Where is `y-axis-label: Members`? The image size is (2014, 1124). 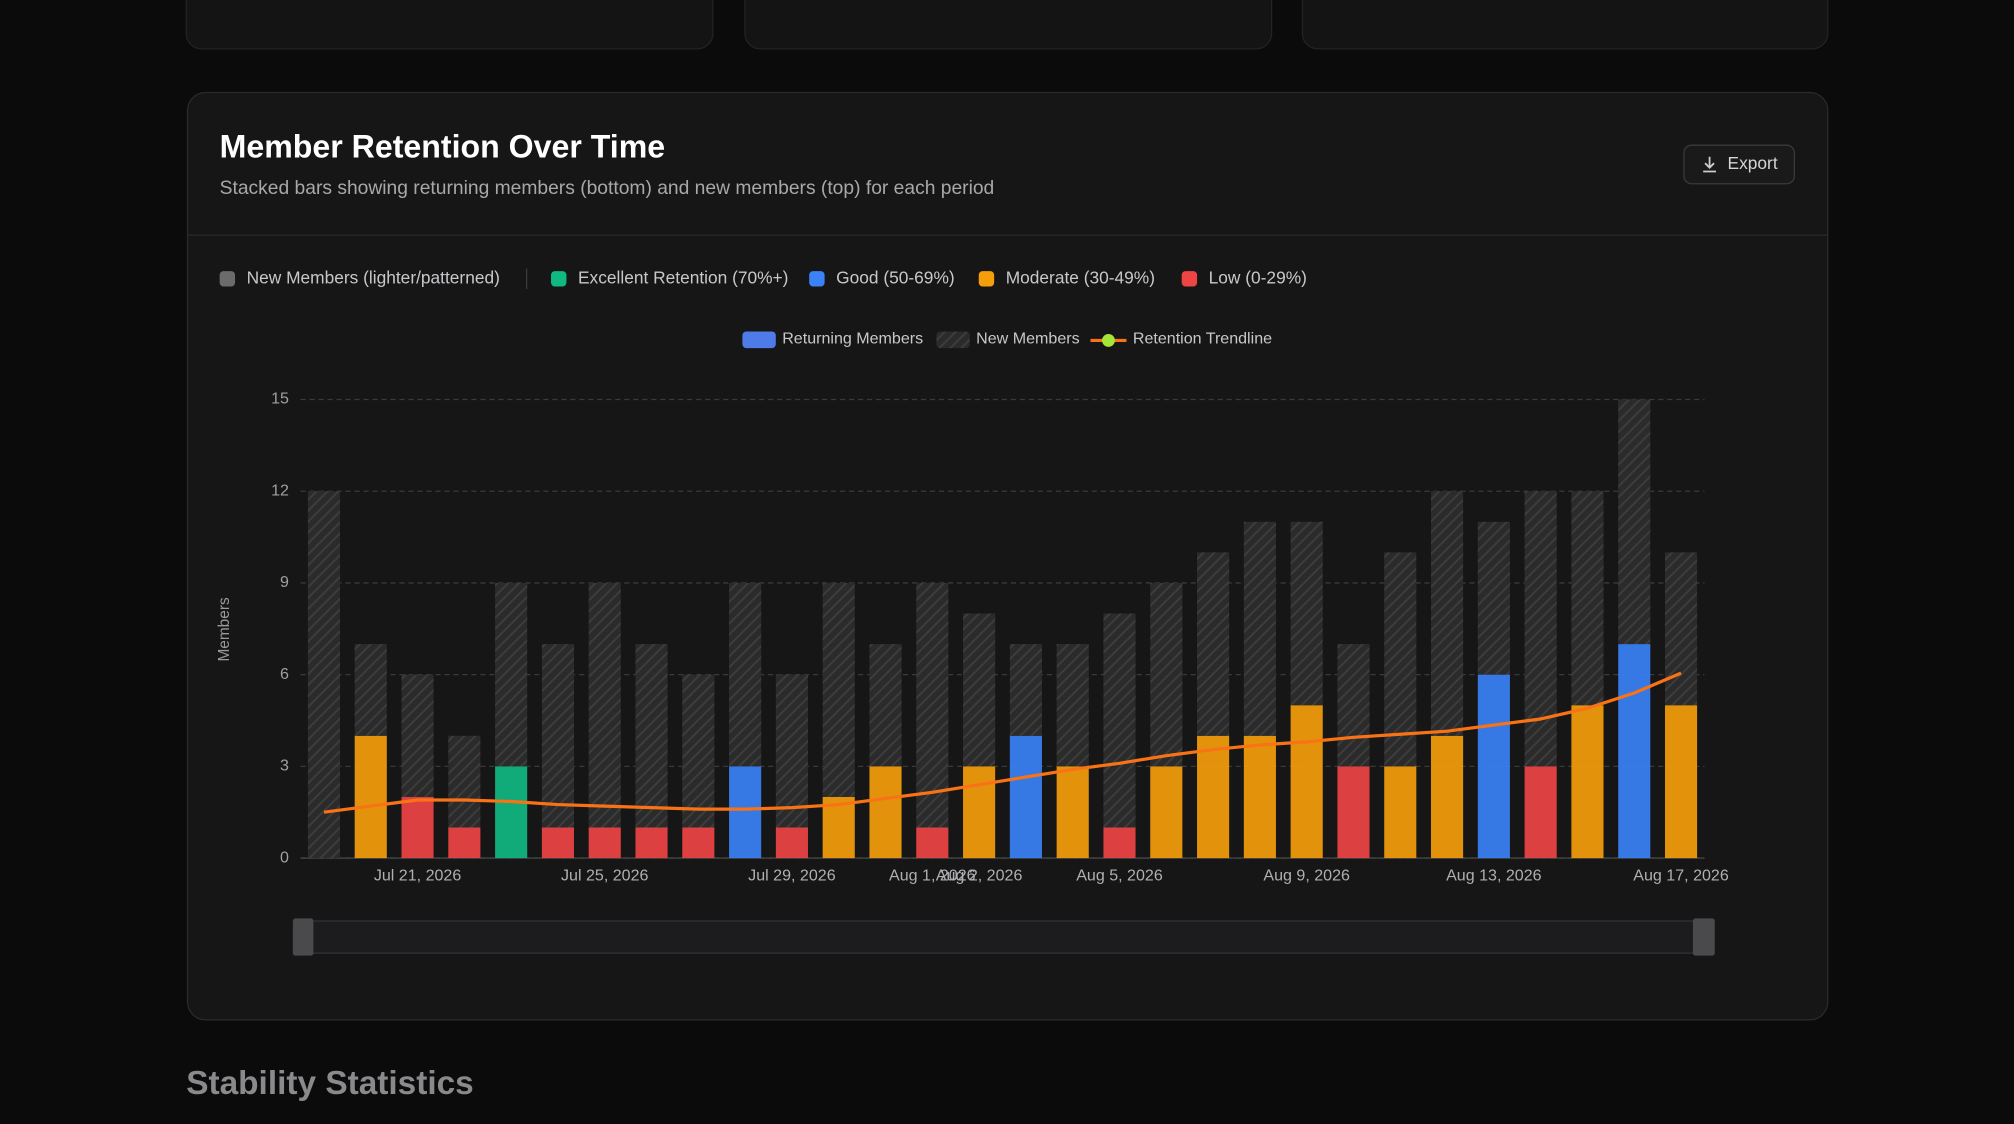 y-axis-label: Members is located at coordinates (224, 629).